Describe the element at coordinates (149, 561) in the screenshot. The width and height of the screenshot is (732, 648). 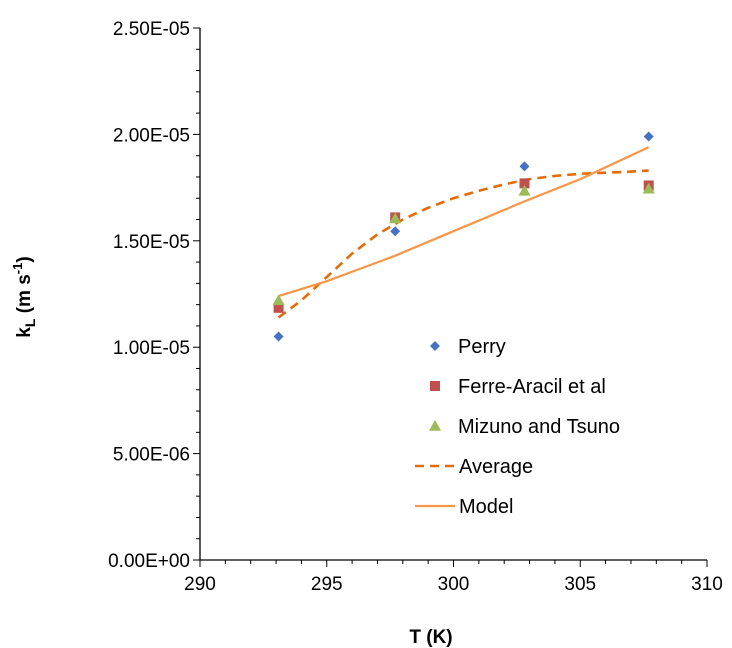
I see `y-tick-label: 0.00E+00` at that location.